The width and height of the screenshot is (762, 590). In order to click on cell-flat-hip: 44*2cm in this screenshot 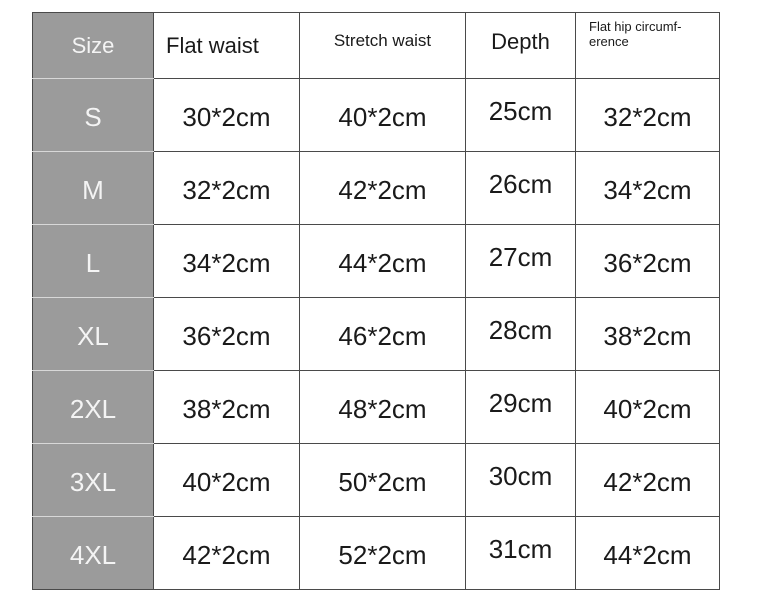, I will do `click(647, 553)`.